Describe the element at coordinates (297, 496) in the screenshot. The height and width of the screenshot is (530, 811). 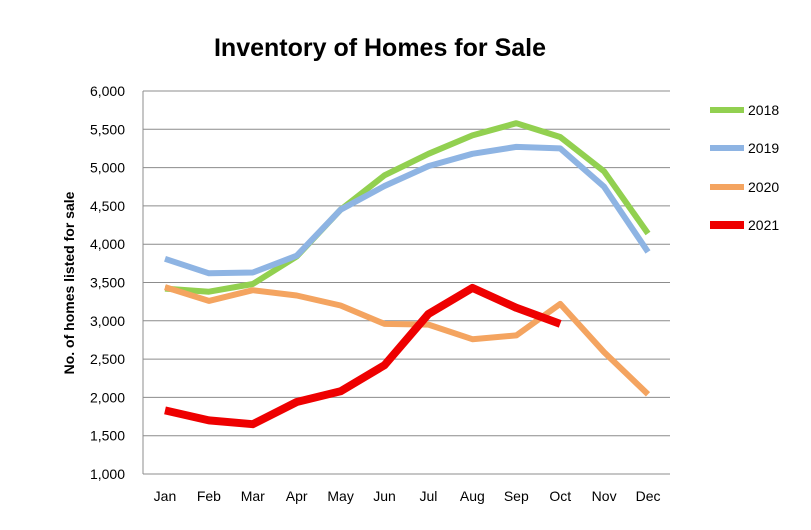
I see `x-tick-label: Apr` at that location.